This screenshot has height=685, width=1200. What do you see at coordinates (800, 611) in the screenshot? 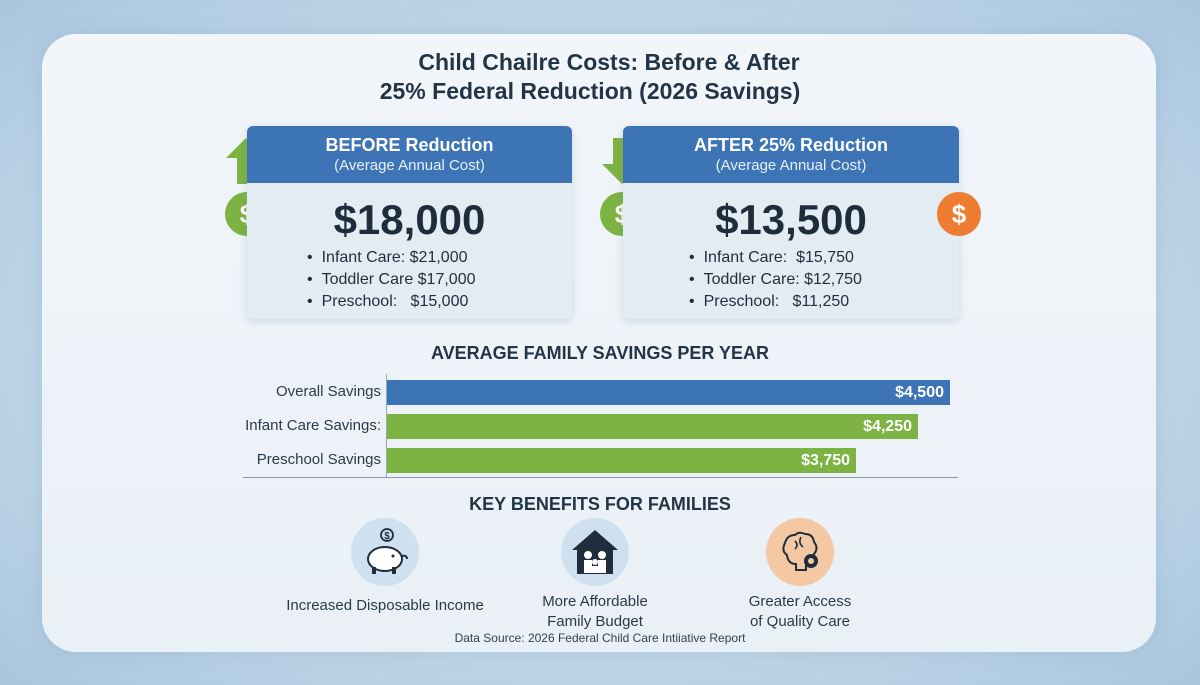
I see `benefit-label-3: Greater Access of Quality Care` at bounding box center [800, 611].